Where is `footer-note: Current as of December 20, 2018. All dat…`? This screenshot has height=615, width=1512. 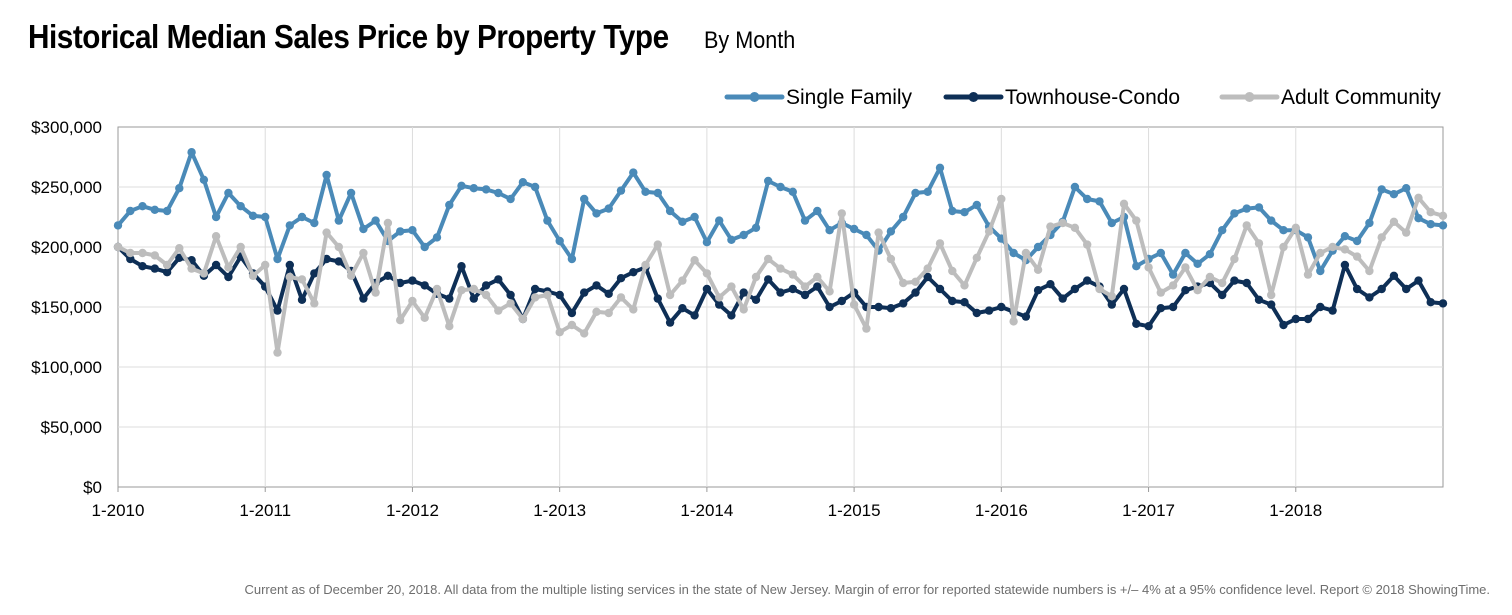 footer-note: Current as of December 20, 2018. All dat… is located at coordinates (867, 589).